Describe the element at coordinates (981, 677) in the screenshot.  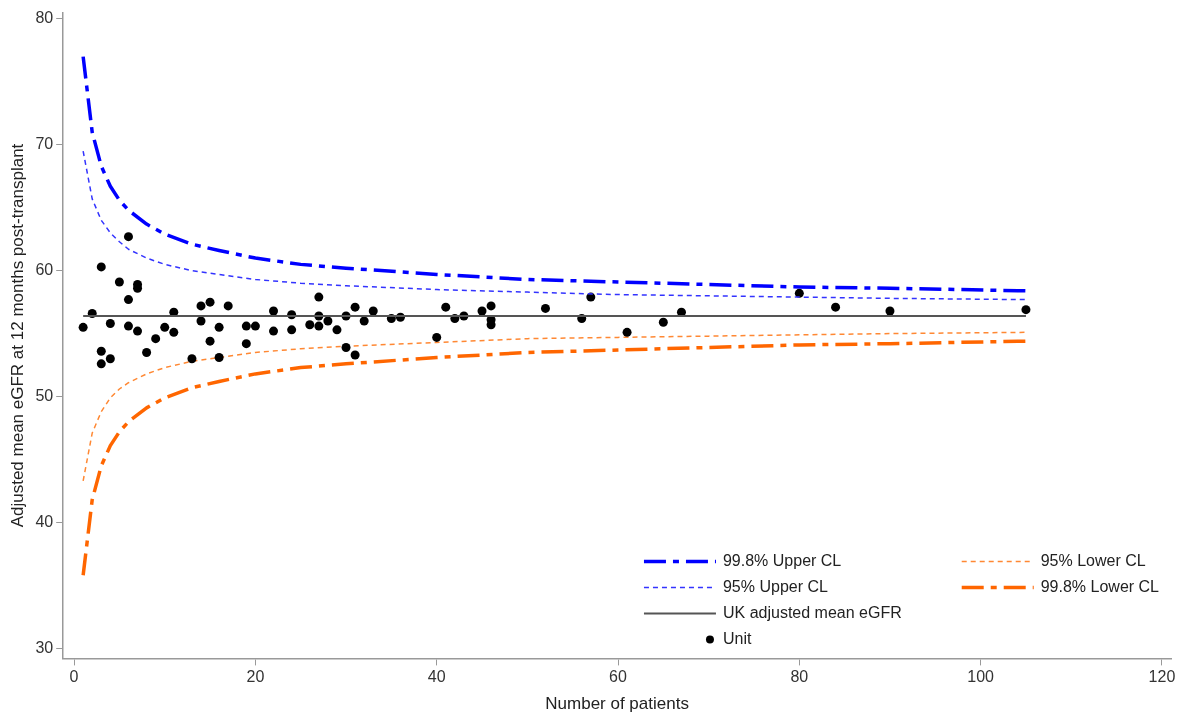
I see `x-tick-label: 100` at that location.